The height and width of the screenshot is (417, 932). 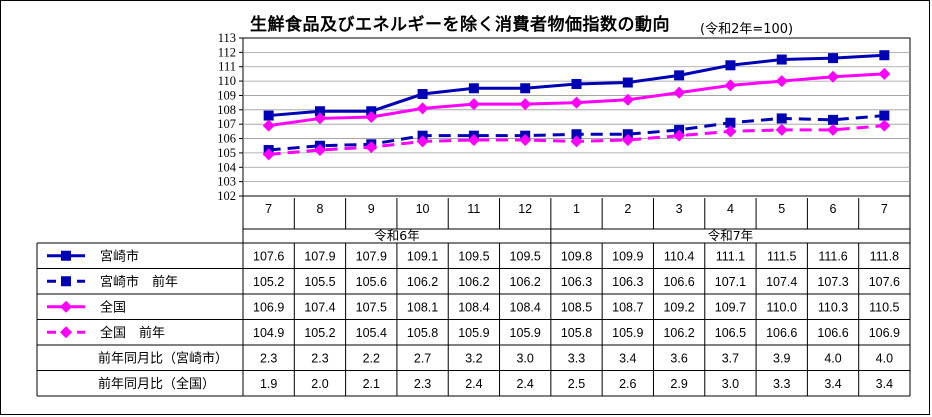 What do you see at coordinates (319, 333) in the screenshot?
I see `data-label: 105.2` at bounding box center [319, 333].